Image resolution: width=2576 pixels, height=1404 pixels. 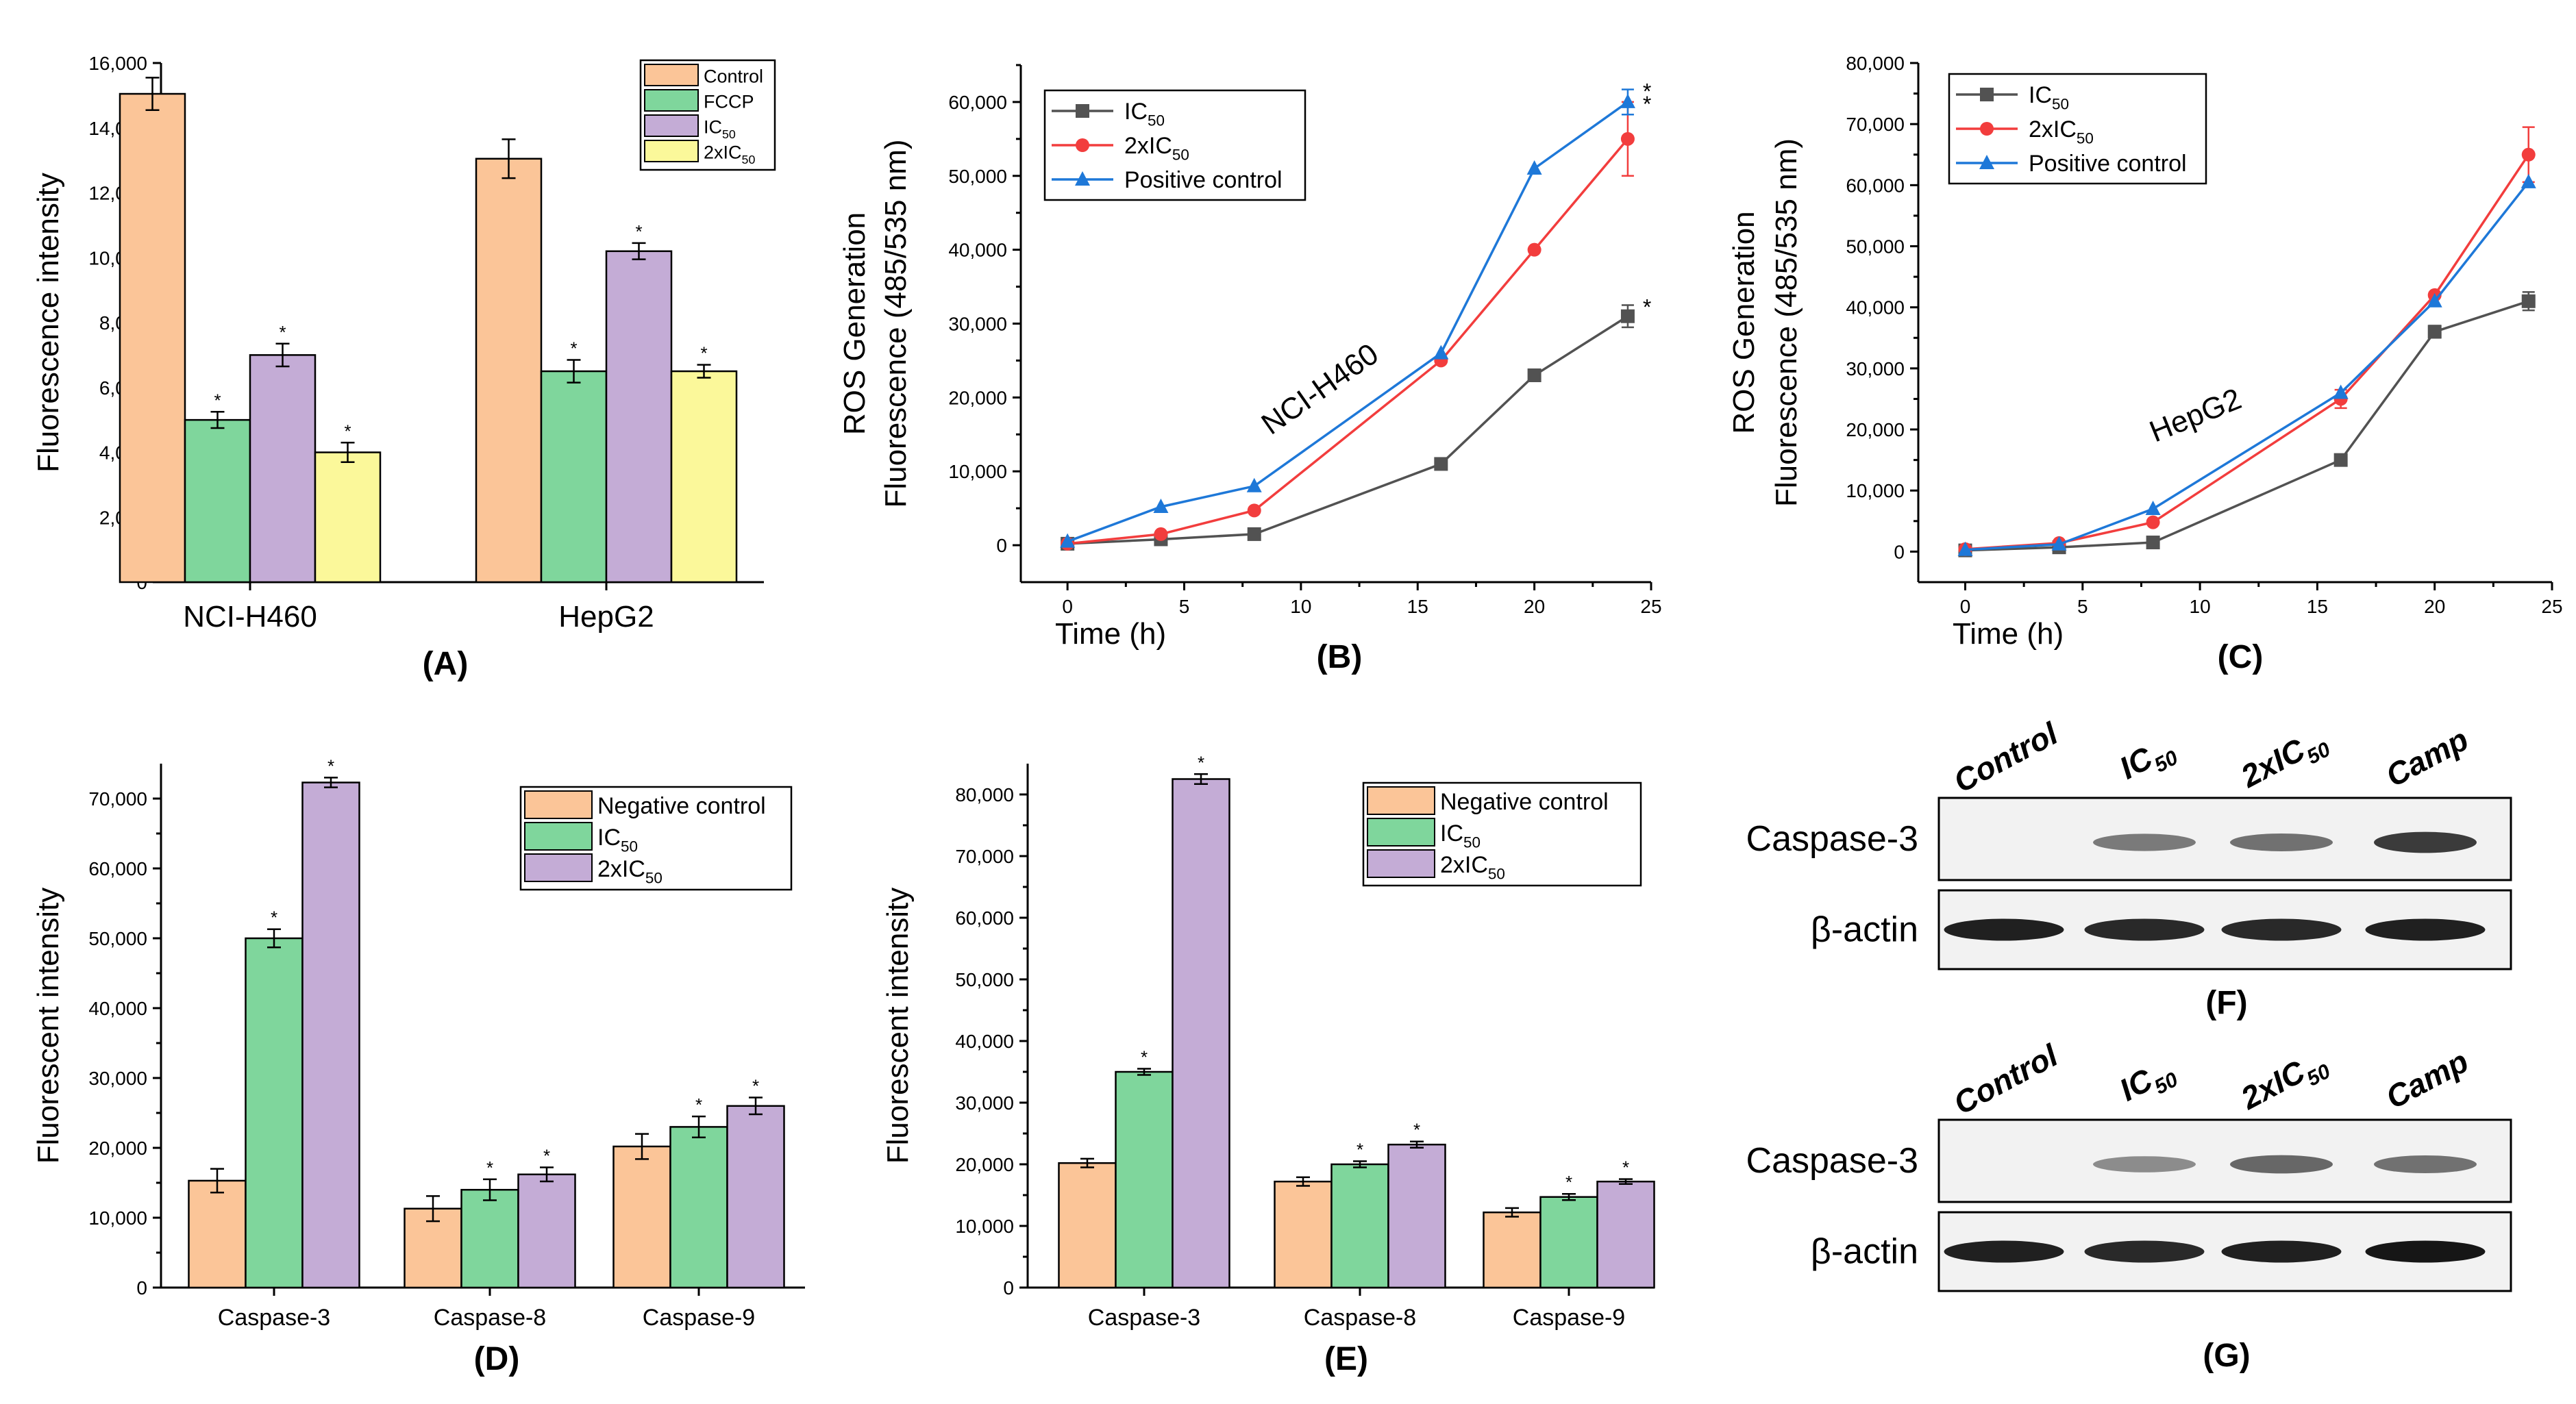 I want to click on x-tick-label: 25, so click(x=2551, y=607).